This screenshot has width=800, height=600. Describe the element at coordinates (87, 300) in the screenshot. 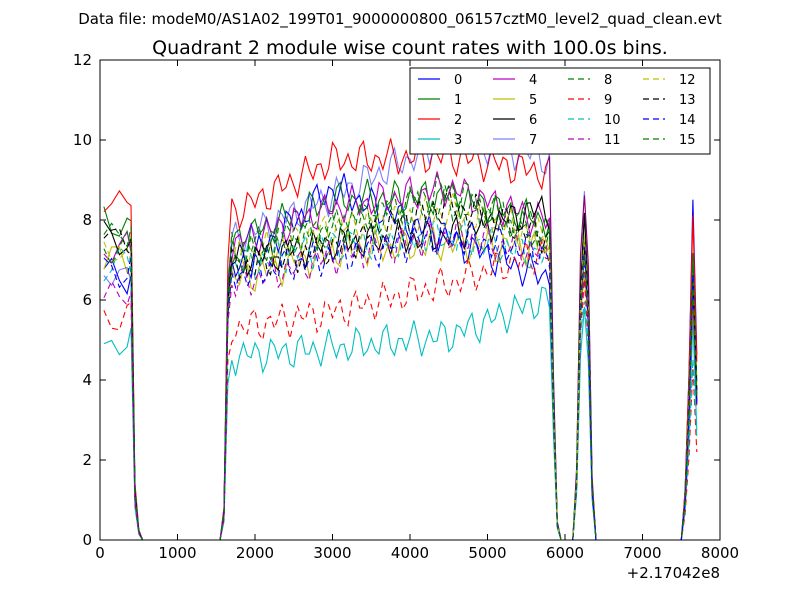

I see `y-tick-label: 6` at that location.